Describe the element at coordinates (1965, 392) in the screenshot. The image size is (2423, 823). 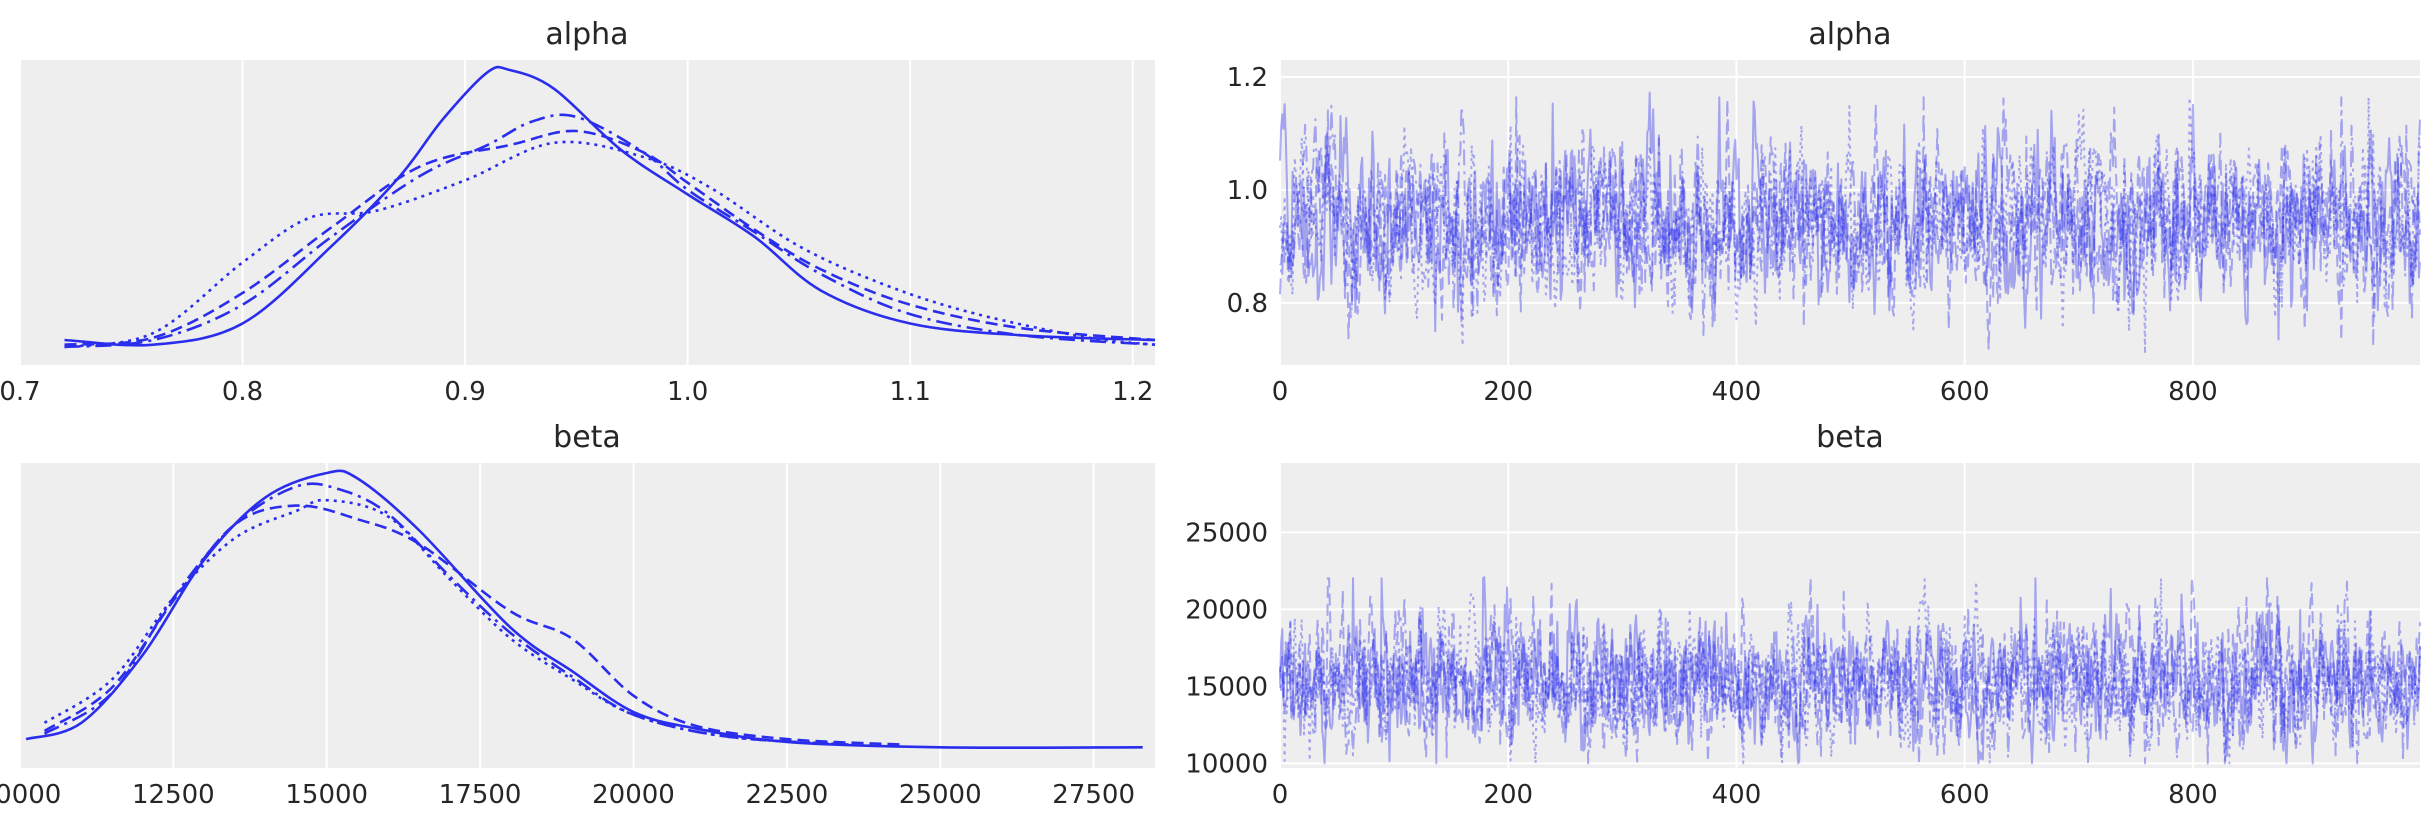
I see `alpha-trace-x-tick-label: 600` at that location.